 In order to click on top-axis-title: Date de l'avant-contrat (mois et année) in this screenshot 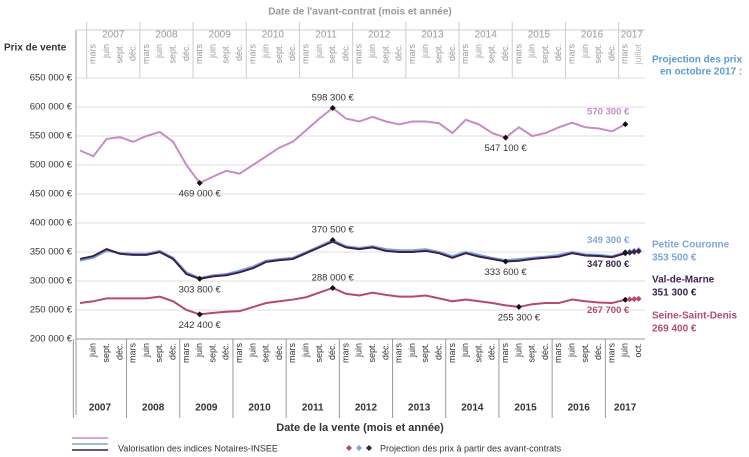, I will do `click(360, 12)`.